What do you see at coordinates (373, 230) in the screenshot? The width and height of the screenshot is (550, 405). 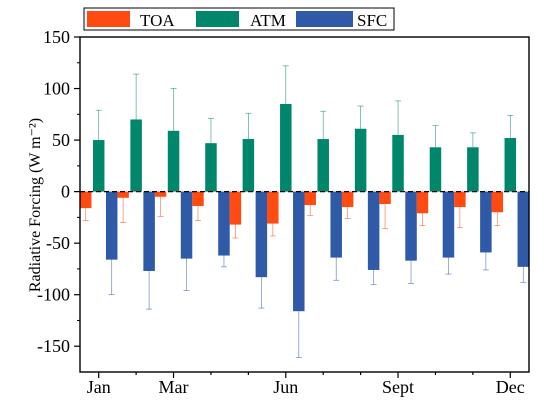 I see `bar-sfc-aug` at bounding box center [373, 230].